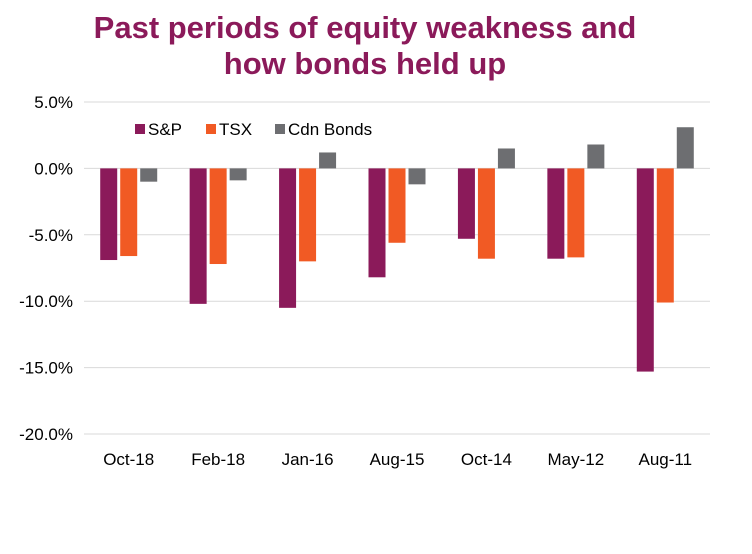 The image size is (752, 554). What do you see at coordinates (308, 459) in the screenshot?
I see `x-tick-label: Jan-16` at bounding box center [308, 459].